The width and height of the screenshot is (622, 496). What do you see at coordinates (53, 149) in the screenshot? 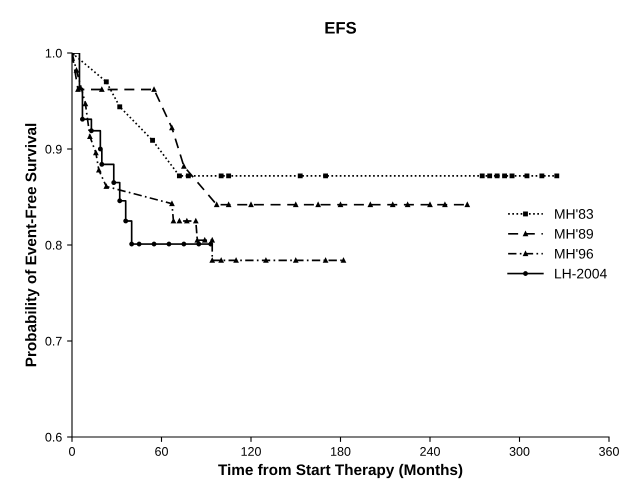
I see `y-tick-label: 0.9` at bounding box center [53, 149].